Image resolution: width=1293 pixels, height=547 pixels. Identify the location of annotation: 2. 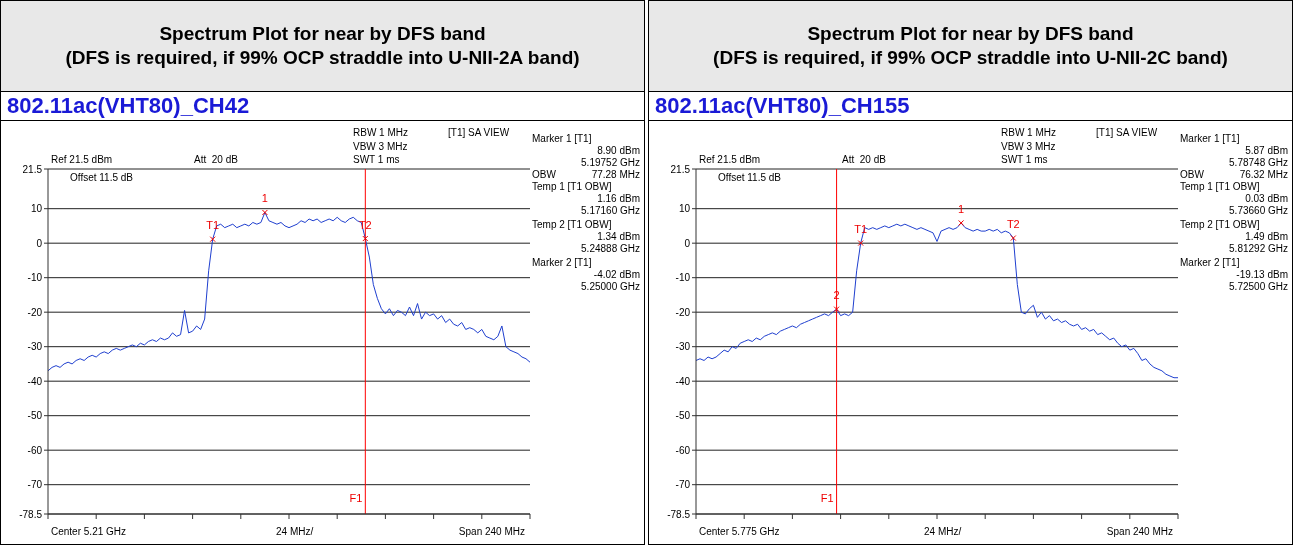
(836, 295).